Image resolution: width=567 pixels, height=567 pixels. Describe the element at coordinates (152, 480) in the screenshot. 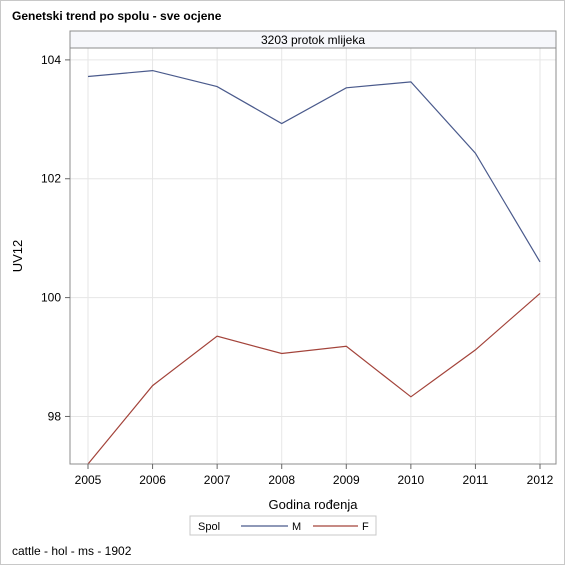

I see `x-tick-label: 2006` at that location.